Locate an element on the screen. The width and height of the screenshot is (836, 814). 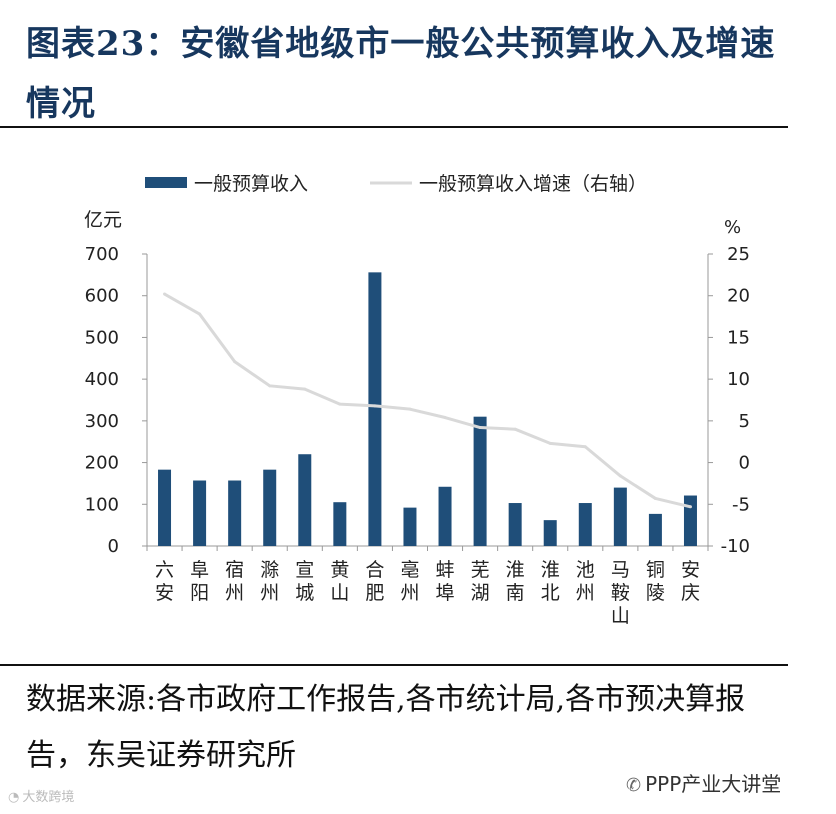
x-label-安庆: 安庆 is located at coordinates (690, 581).